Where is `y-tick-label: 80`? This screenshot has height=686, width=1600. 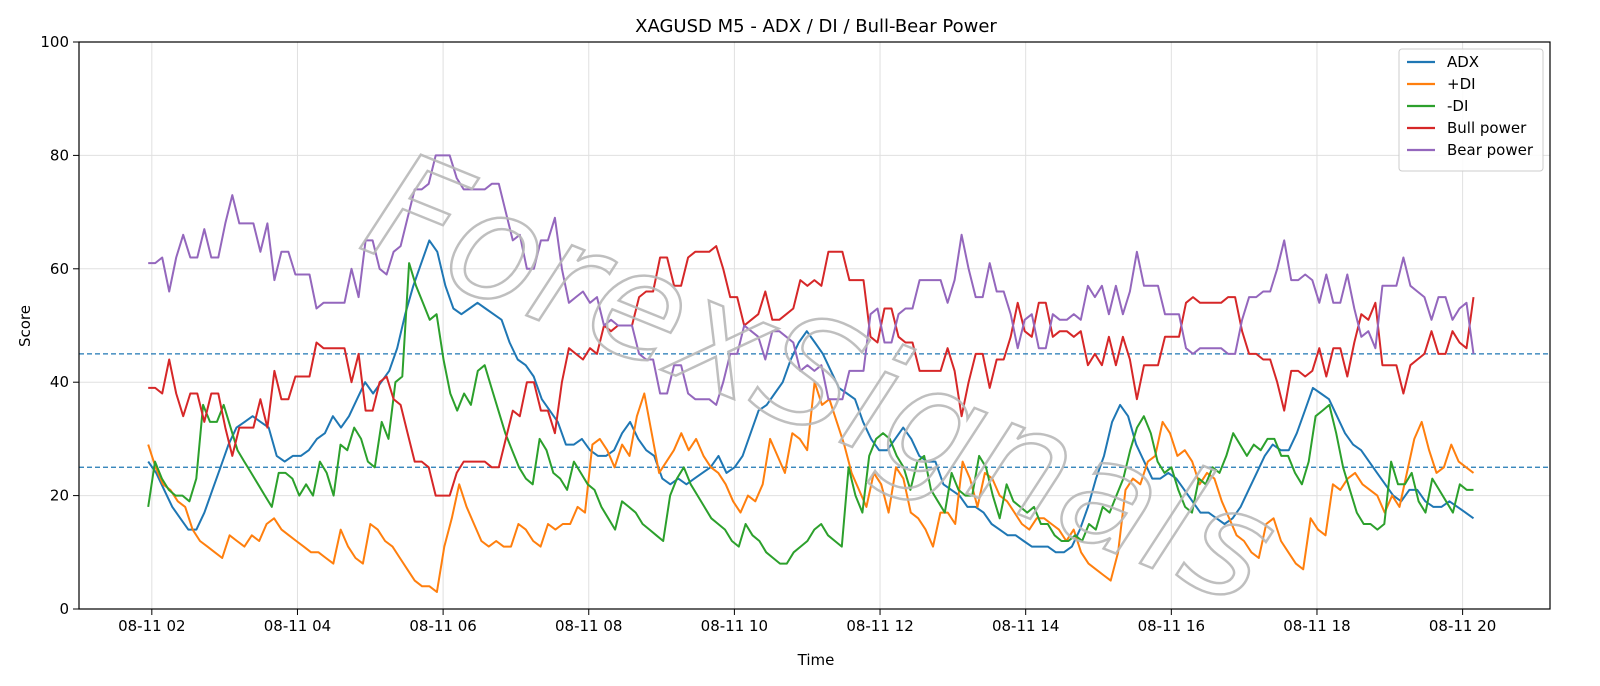
y-tick-label: 80 is located at coordinates (59, 155).